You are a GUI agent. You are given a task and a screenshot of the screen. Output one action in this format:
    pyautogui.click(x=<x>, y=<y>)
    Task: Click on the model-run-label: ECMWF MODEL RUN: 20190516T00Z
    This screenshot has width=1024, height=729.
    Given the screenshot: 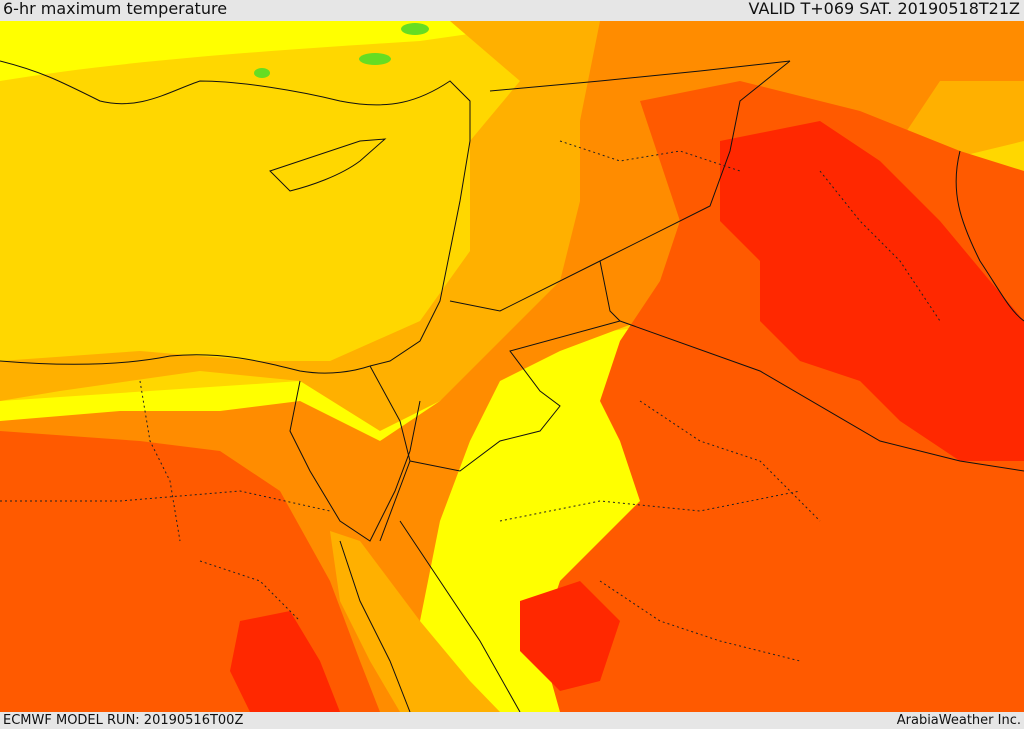 What is the action you would take?
    pyautogui.click(x=123, y=720)
    